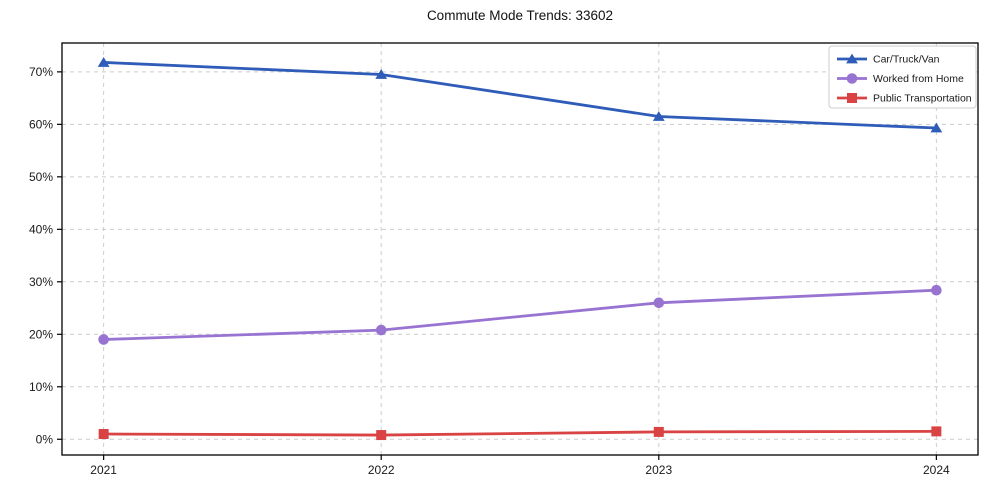  What do you see at coordinates (520, 95) in the screenshot?
I see `series-line-car-truck-van` at bounding box center [520, 95].